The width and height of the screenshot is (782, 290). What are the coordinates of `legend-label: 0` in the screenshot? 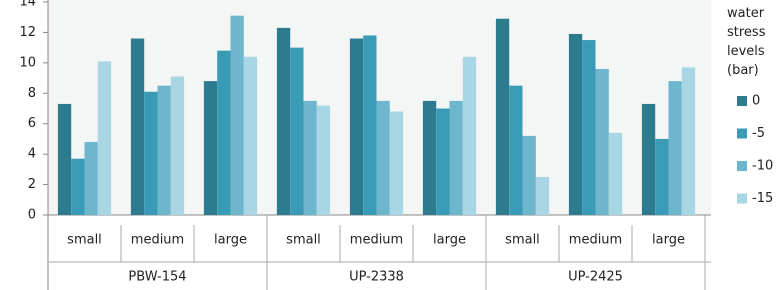 It's located at (756, 101).